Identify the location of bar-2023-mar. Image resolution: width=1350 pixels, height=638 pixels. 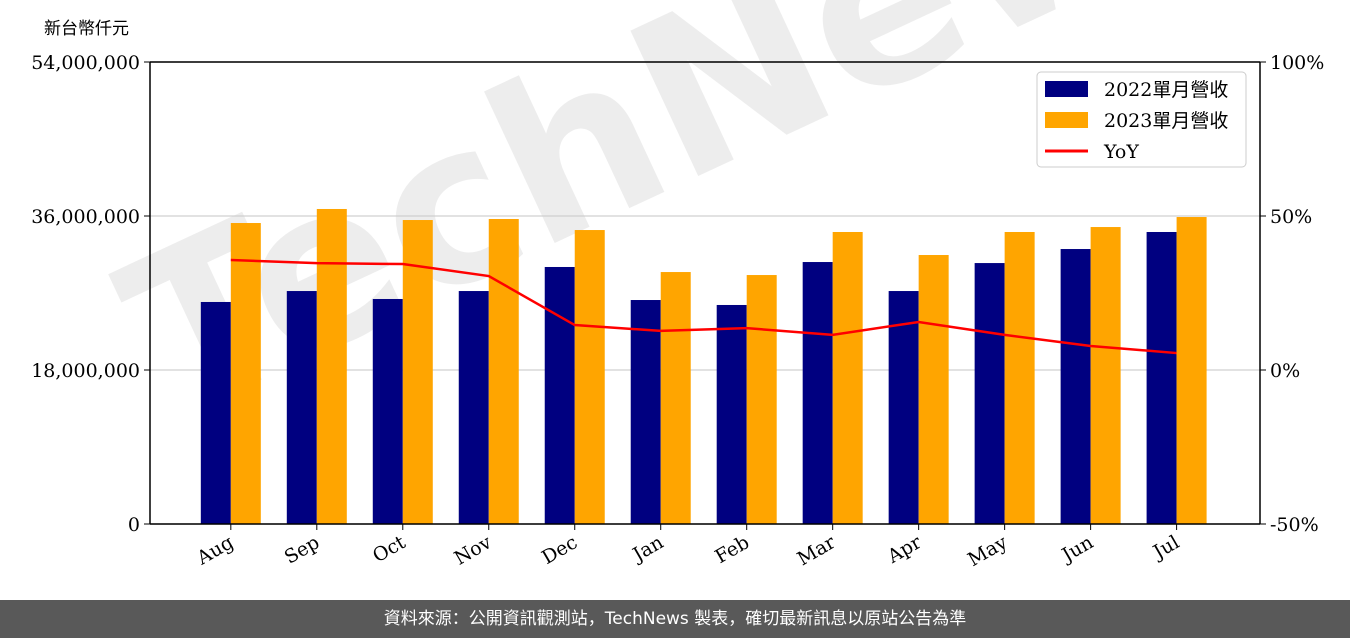
(847, 377).